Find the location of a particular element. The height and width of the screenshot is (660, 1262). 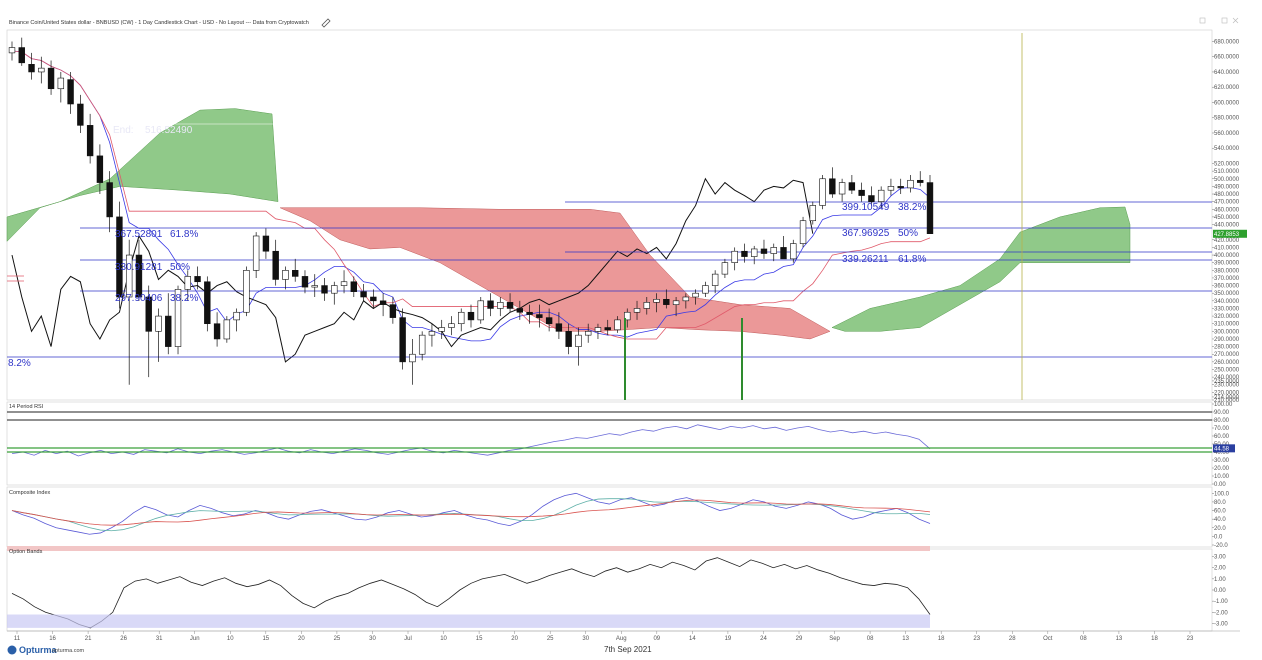

price-tick-label: 460.0000 is located at coordinates (1227, 210).